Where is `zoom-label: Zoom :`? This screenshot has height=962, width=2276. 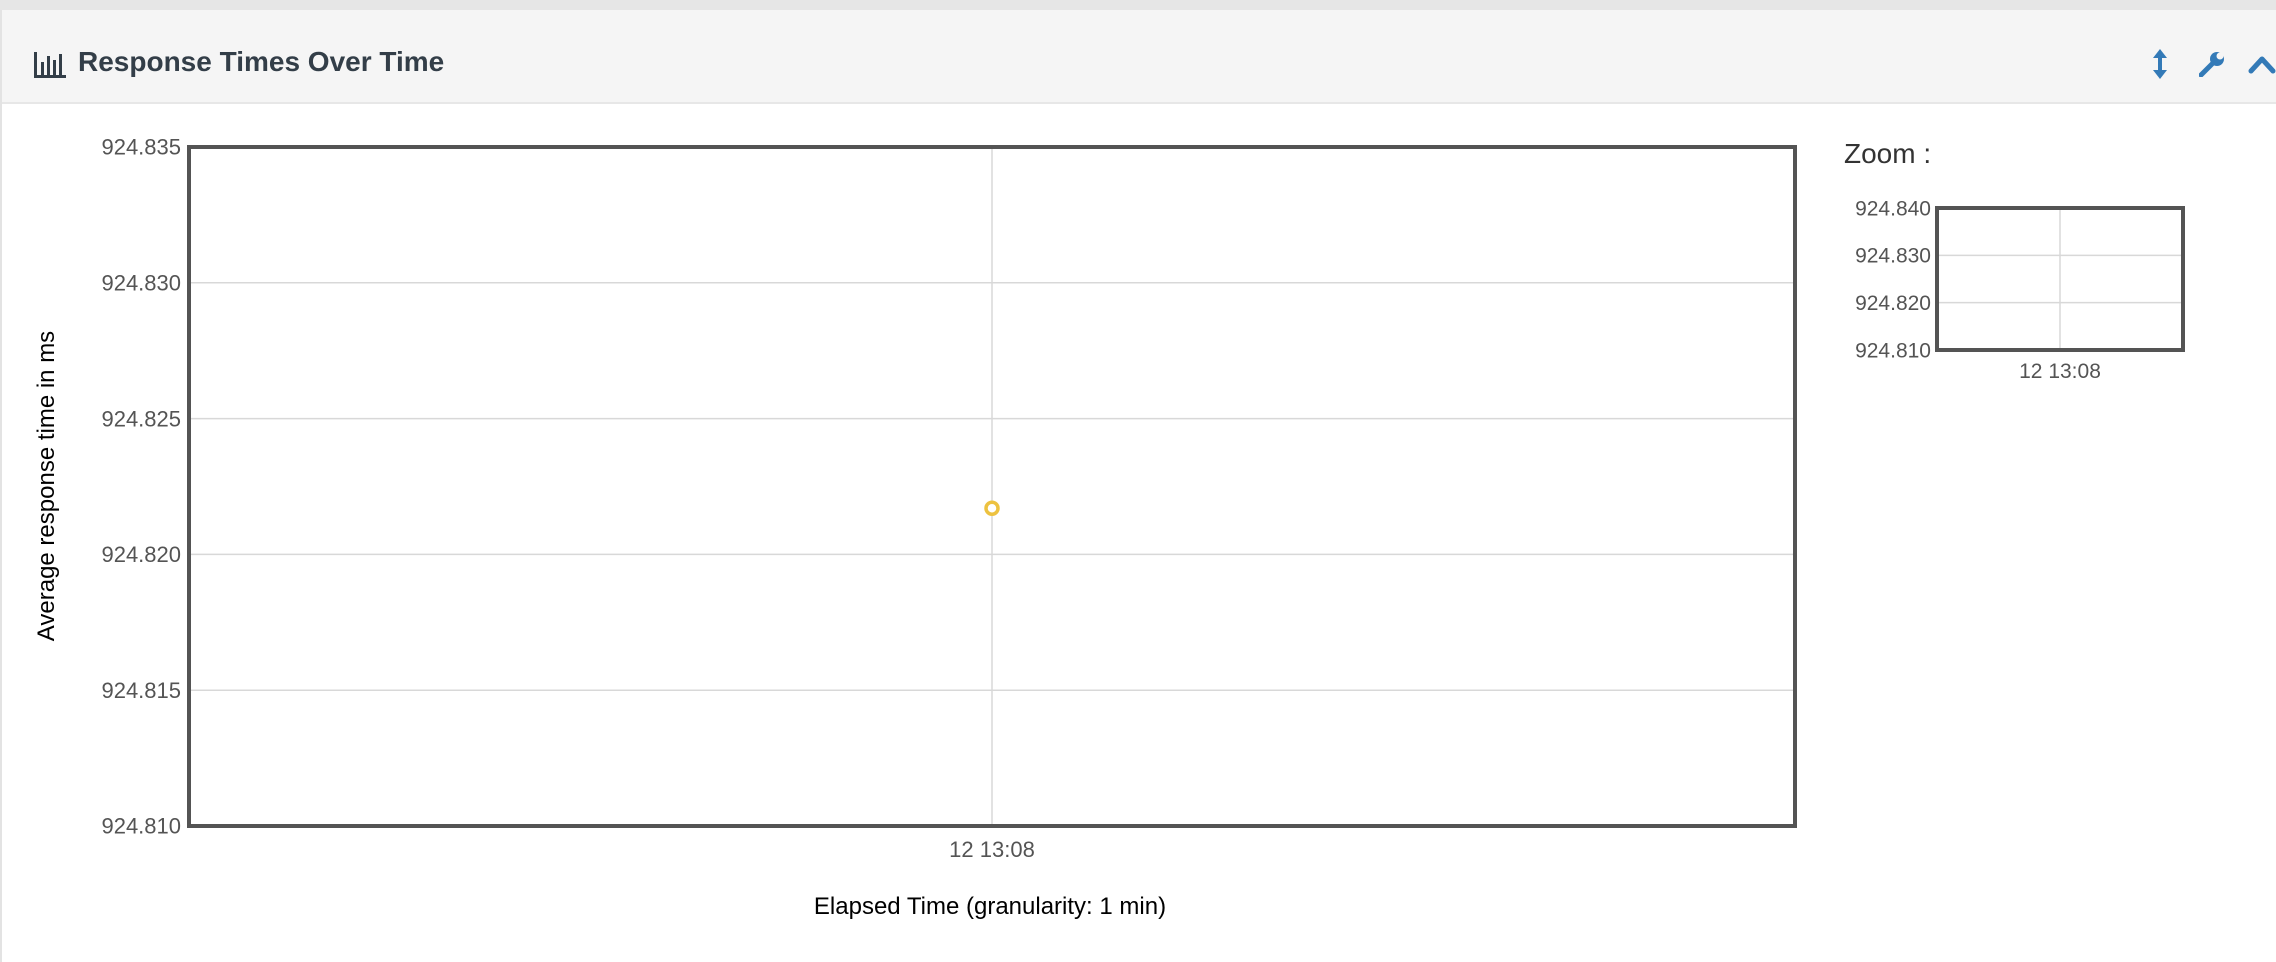 zoom-label: Zoom : is located at coordinates (1888, 153).